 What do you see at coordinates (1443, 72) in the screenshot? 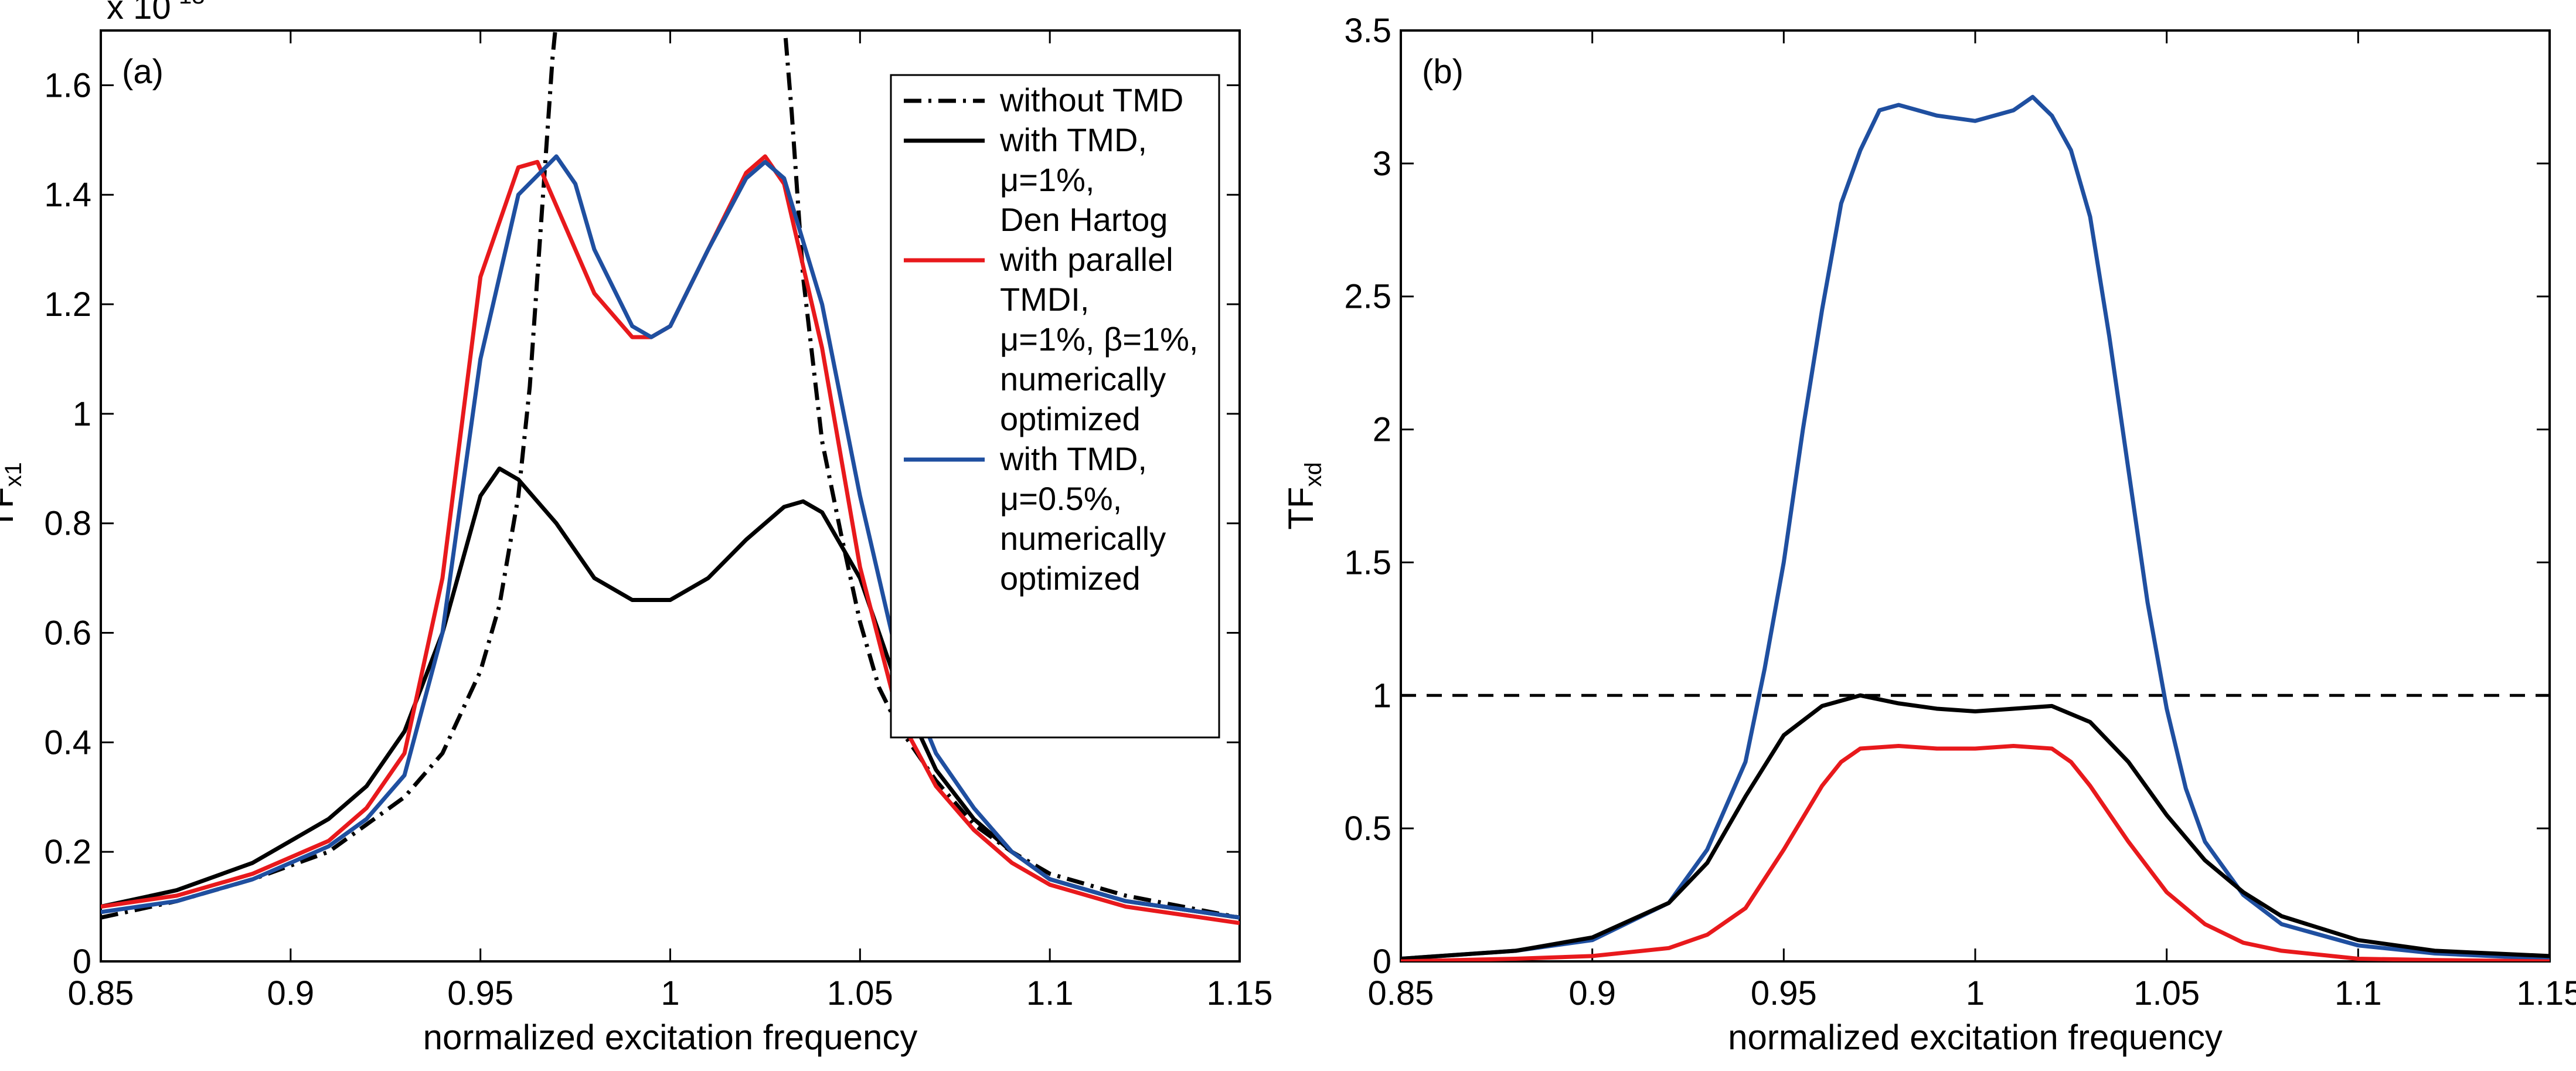
I see `panel-b-label: (b)` at bounding box center [1443, 72].